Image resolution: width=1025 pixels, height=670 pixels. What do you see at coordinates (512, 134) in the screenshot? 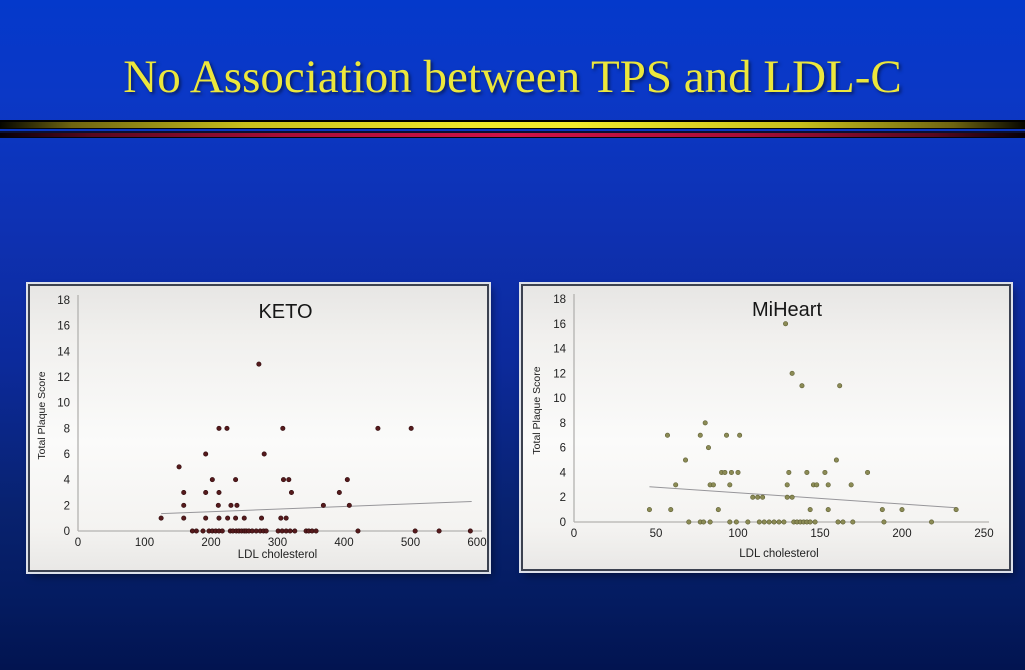
I see `separator-red-bar` at bounding box center [512, 134].